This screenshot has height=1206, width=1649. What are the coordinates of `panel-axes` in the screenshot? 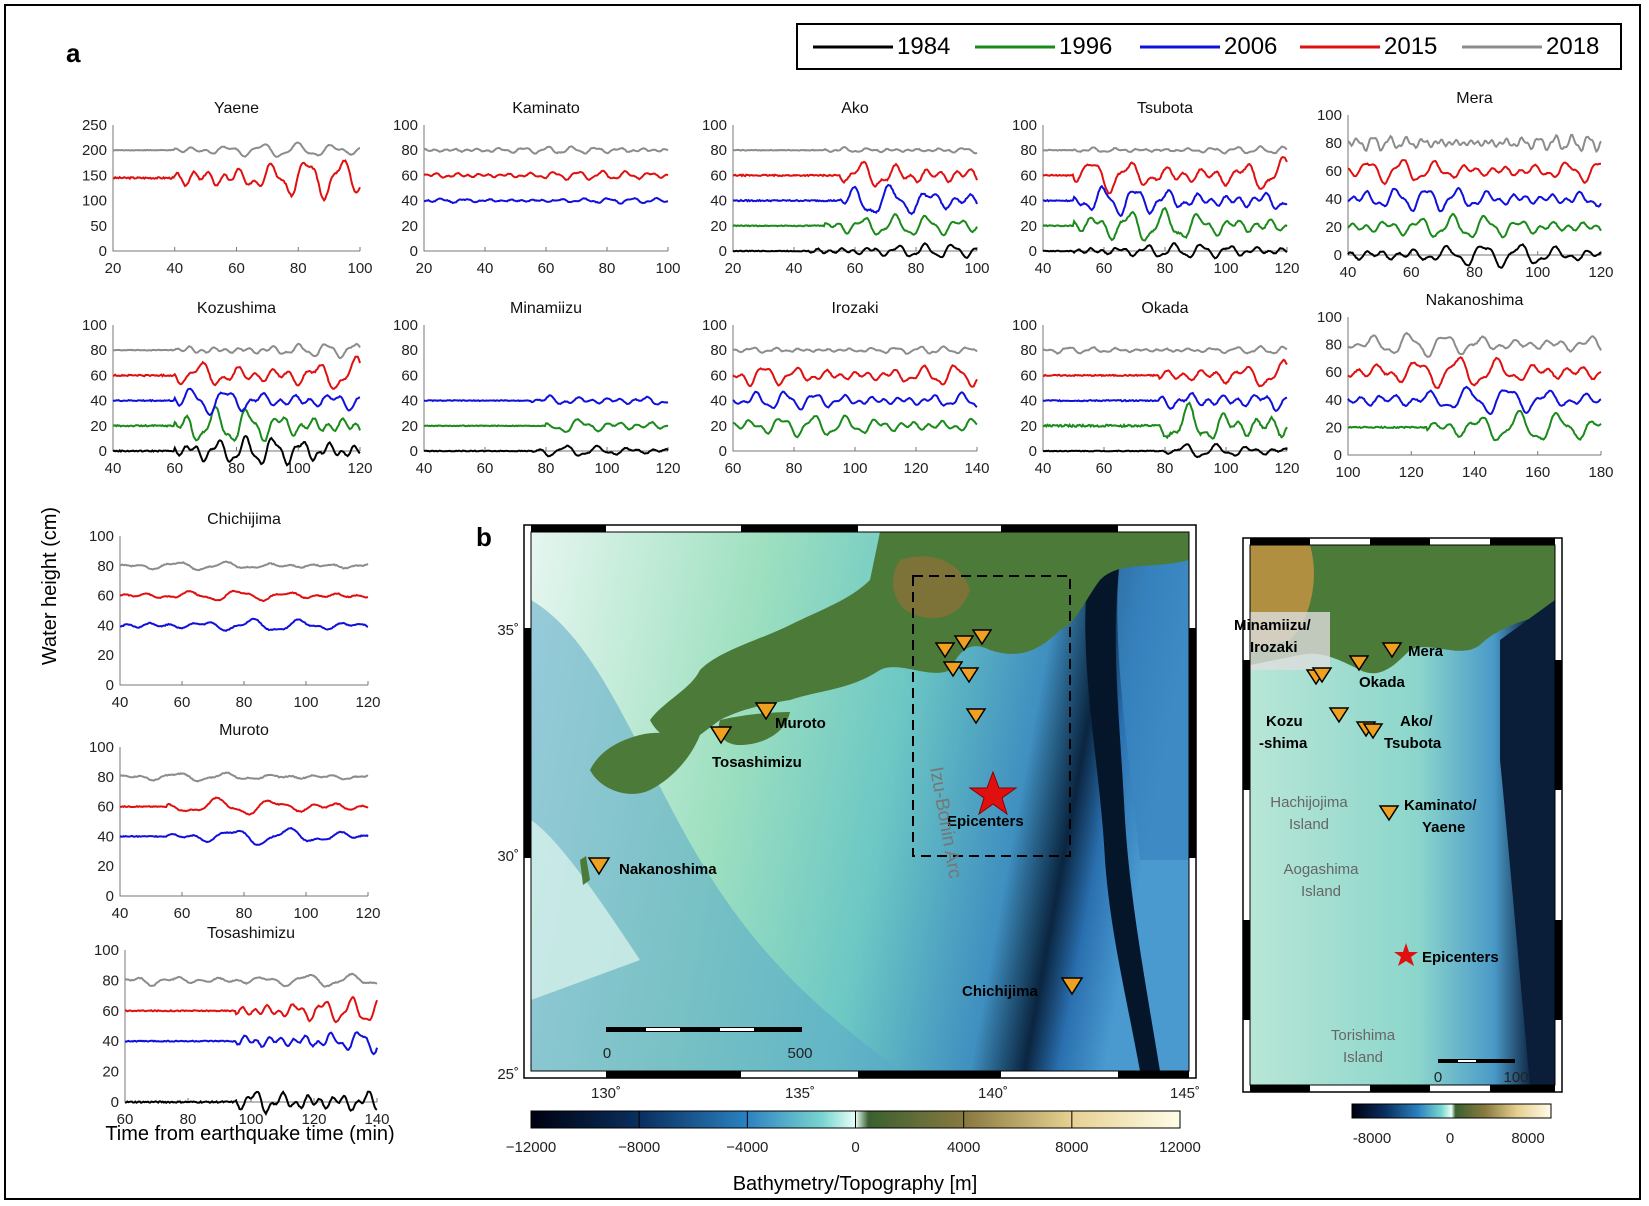 It's located at (243, 611).